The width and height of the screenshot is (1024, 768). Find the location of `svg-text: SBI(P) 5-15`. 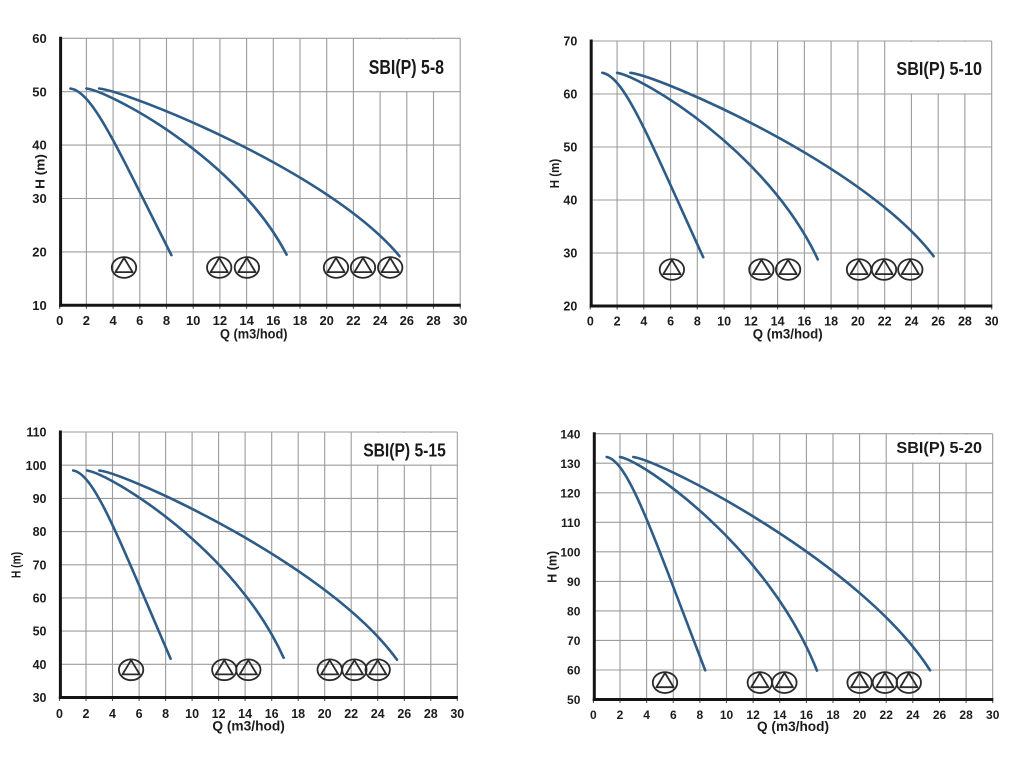

svg-text: SBI(P) 5-15 is located at coordinates (404, 449).